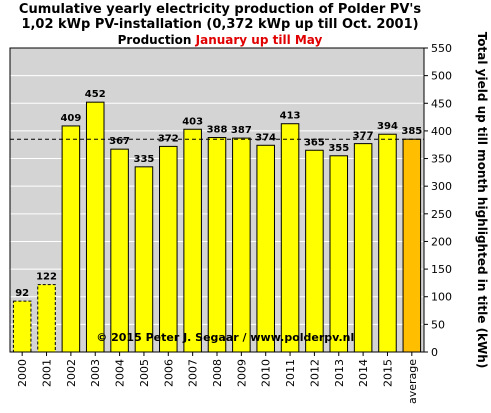  Describe the element at coordinates (168, 138) in the screenshot. I see `value-label-2006: 372` at that location.